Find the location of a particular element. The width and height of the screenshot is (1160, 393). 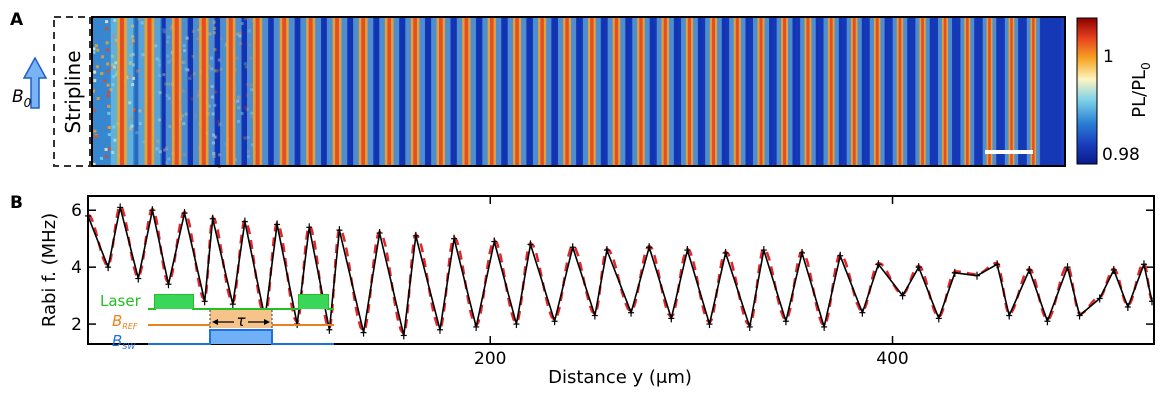

stripline-box is located at coordinates (72, 91).